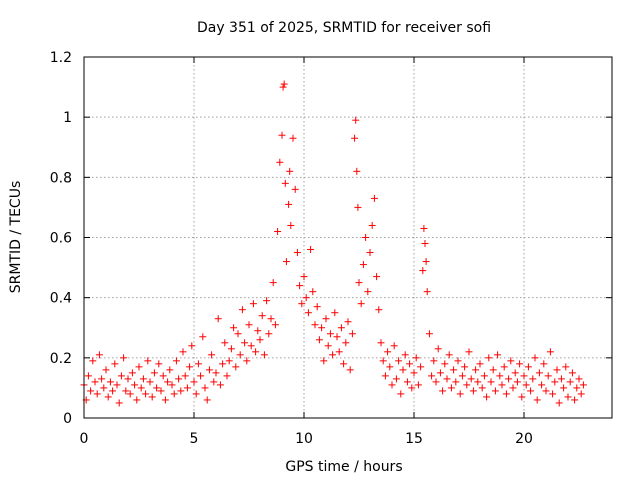 This screenshot has width=640, height=480. What do you see at coordinates (16, 237) in the screenshot?
I see `y-axis-label: SRMTID / TECUs` at bounding box center [16, 237].